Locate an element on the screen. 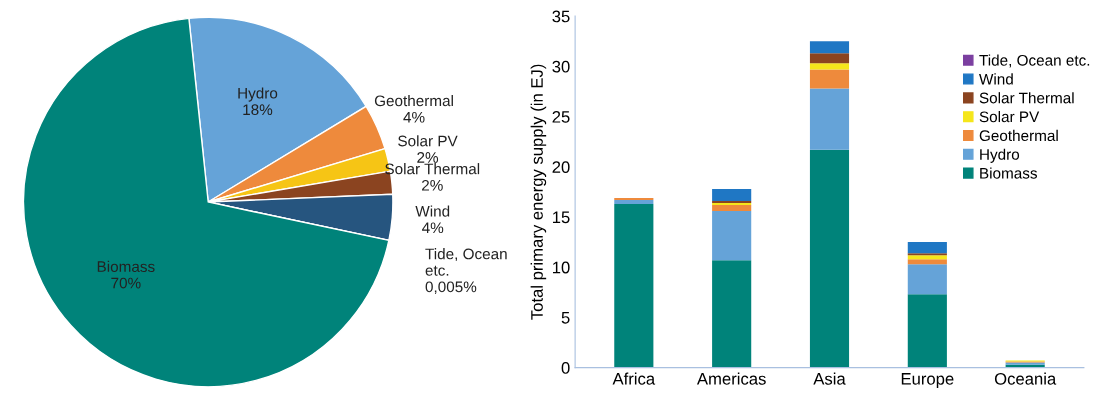 The width and height of the screenshot is (1106, 404). slice-label: Wind is located at coordinates (432, 211).